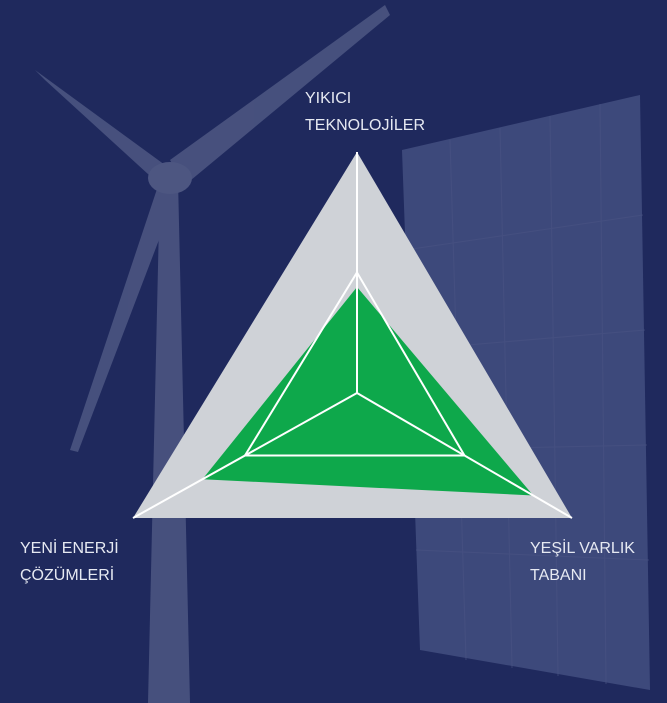 The height and width of the screenshot is (703, 667). What do you see at coordinates (355, 363) in the screenshot?
I see `grid-line` at bounding box center [355, 363].